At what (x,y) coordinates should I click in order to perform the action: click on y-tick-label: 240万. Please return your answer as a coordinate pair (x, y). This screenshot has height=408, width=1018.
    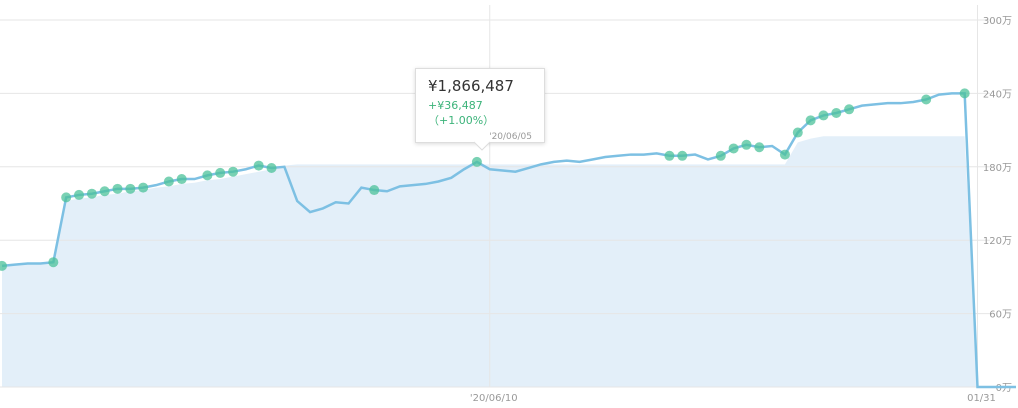
    Looking at the image, I should click on (997, 94).